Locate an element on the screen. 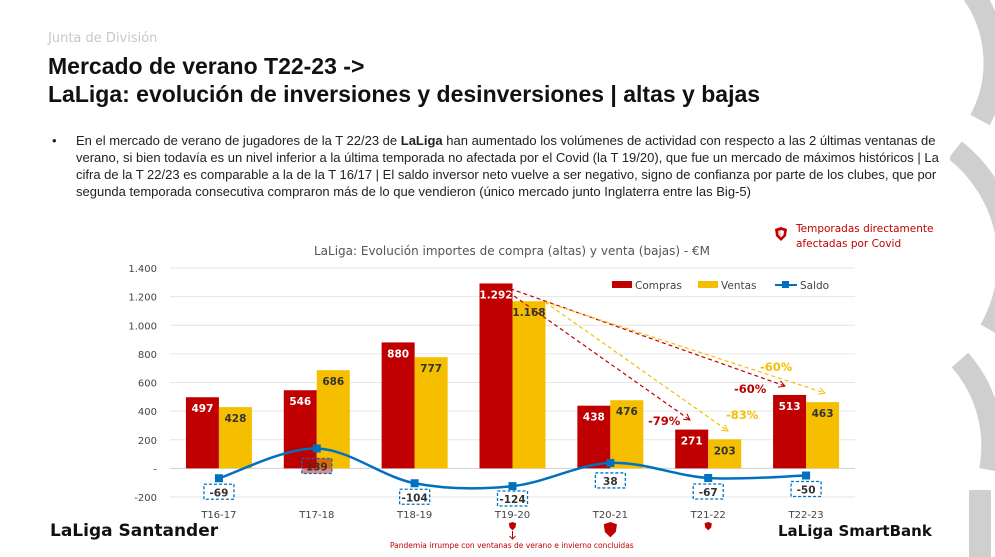  x-tick-label: T18-19 is located at coordinates (414, 515).